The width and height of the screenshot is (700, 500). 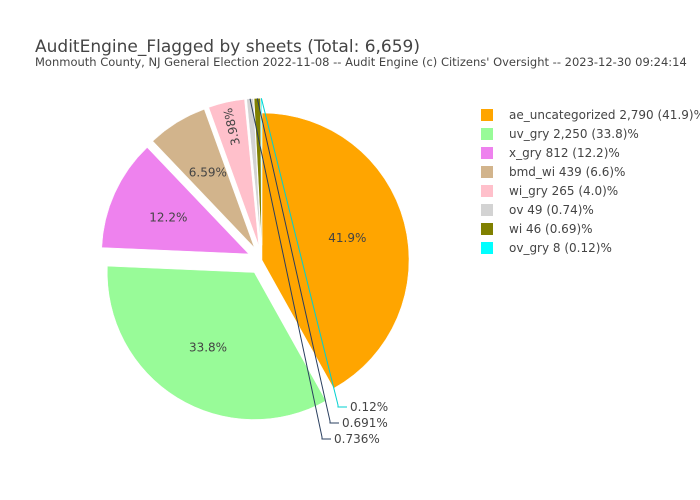 What do you see at coordinates (564, 153) in the screenshot?
I see `legend-label: x_gry 812 (12.2)%` at bounding box center [564, 153].